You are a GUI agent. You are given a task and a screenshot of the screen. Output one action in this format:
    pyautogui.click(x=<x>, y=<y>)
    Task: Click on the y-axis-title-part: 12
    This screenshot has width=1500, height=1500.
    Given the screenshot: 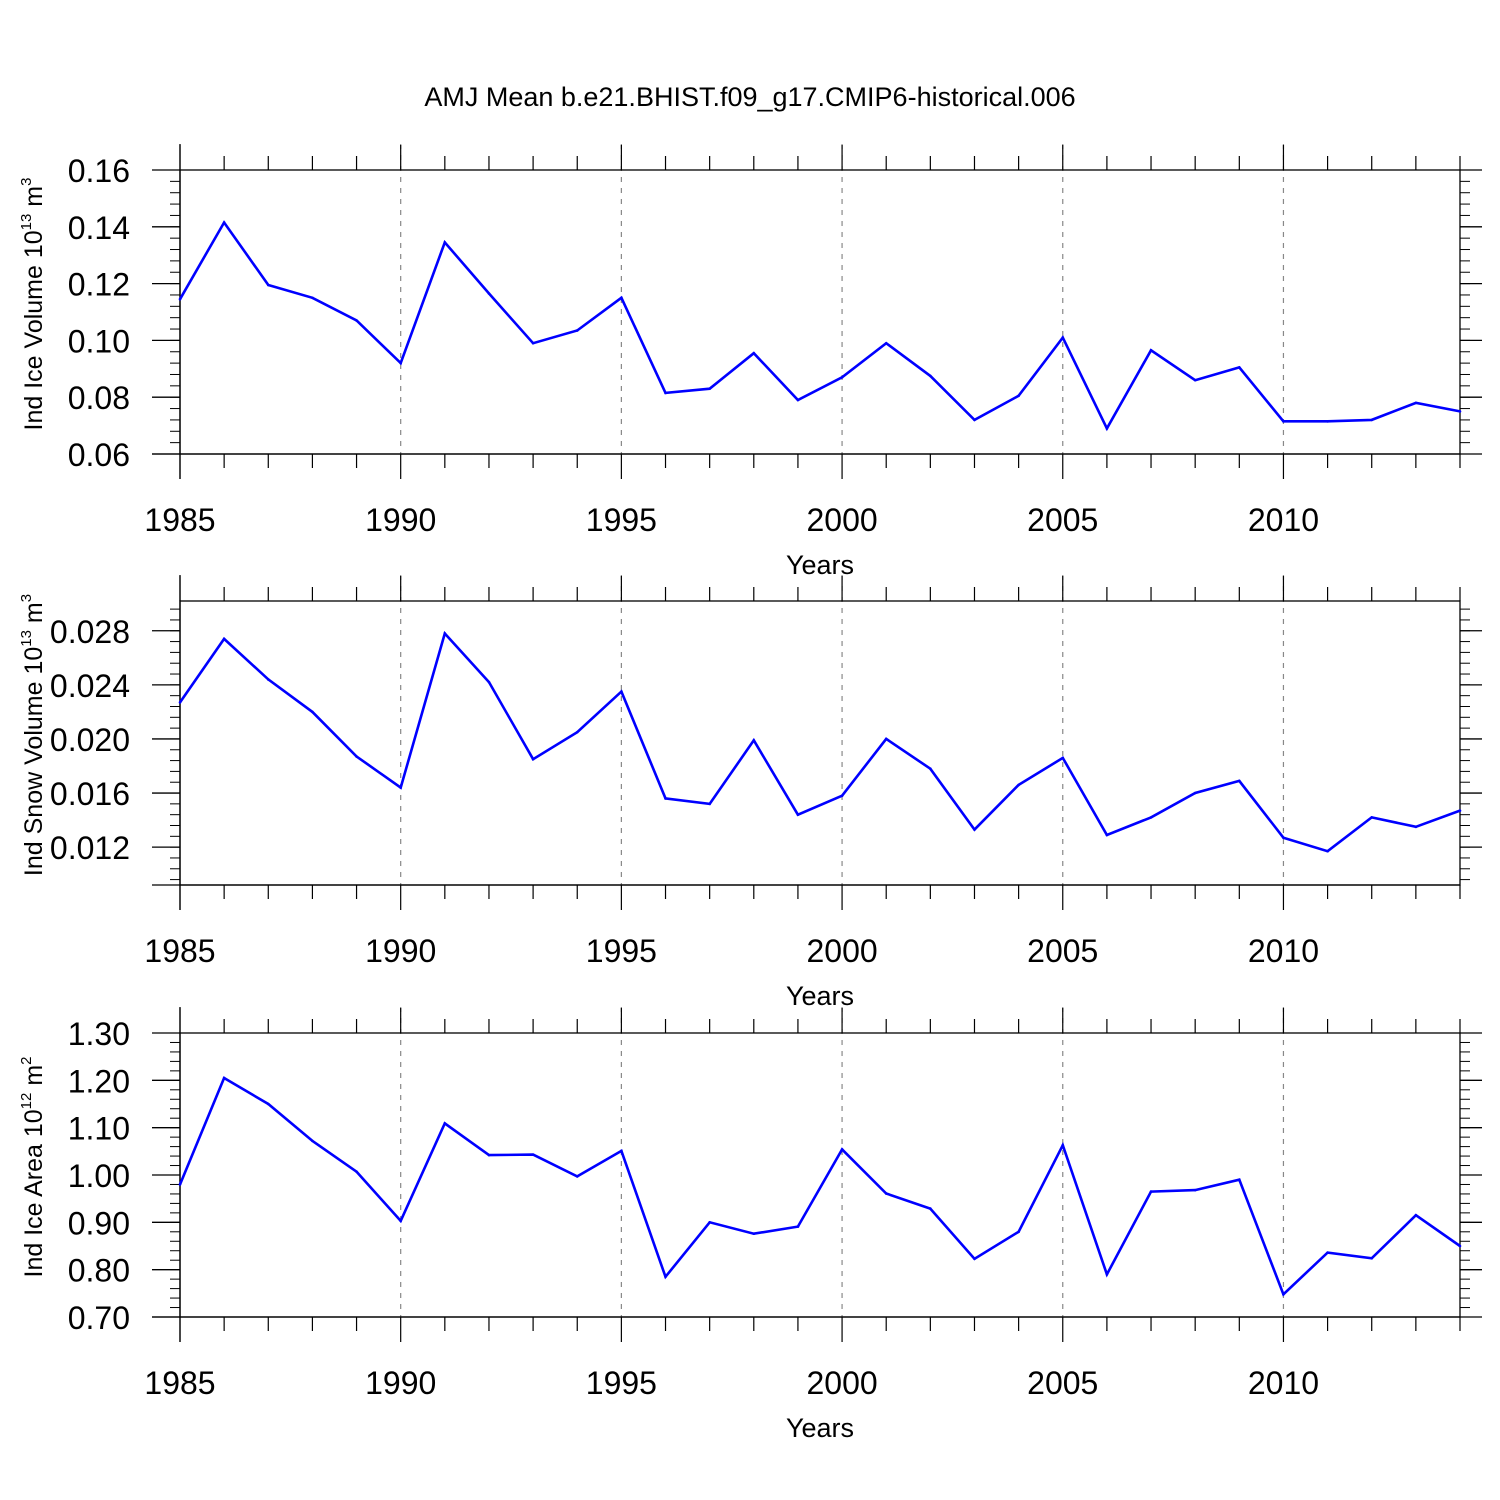 What is the action you would take?
    pyautogui.click(x=26, y=1101)
    